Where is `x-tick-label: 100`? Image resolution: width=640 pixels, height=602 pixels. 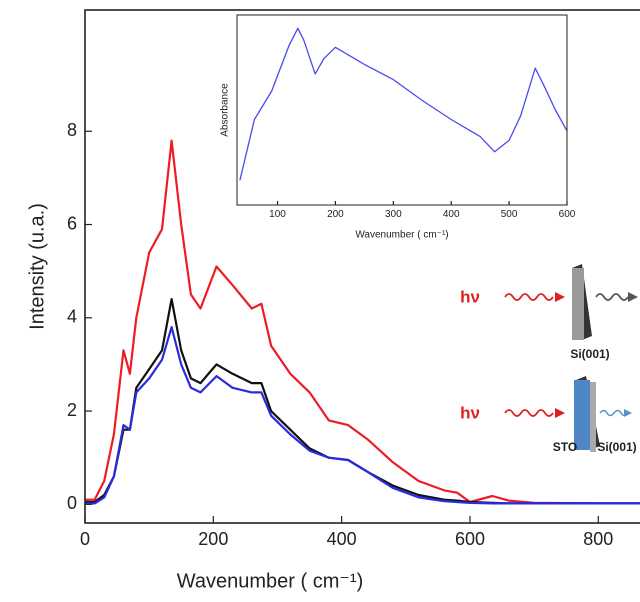 x-tick-label: 100 is located at coordinates (277, 214).